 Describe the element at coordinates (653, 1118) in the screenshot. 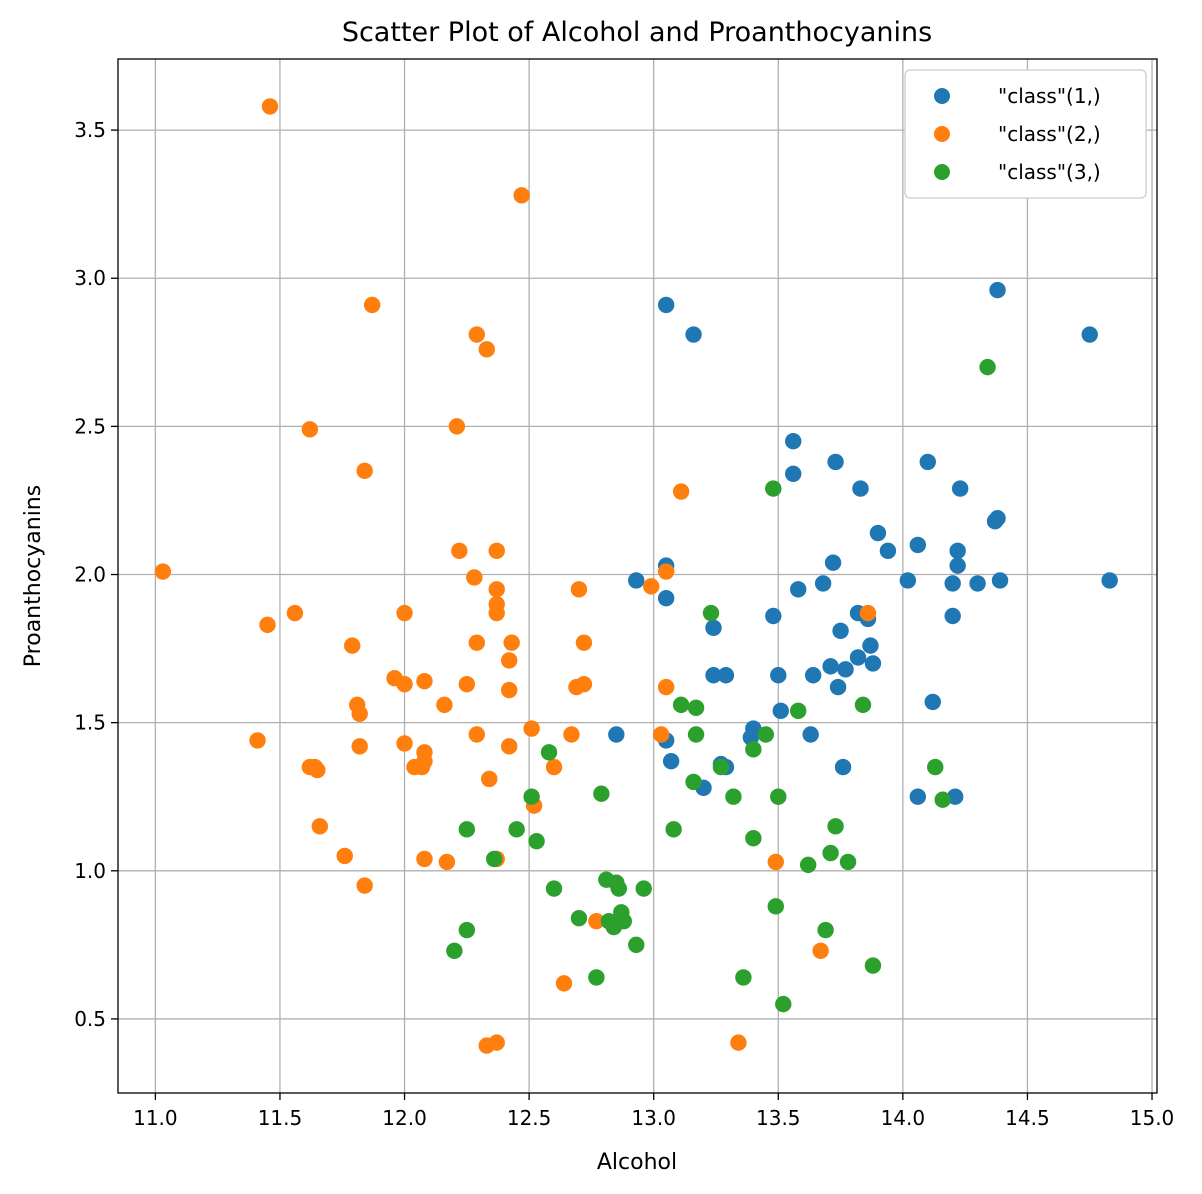

I see `x-tick-label: 13.0` at that location.